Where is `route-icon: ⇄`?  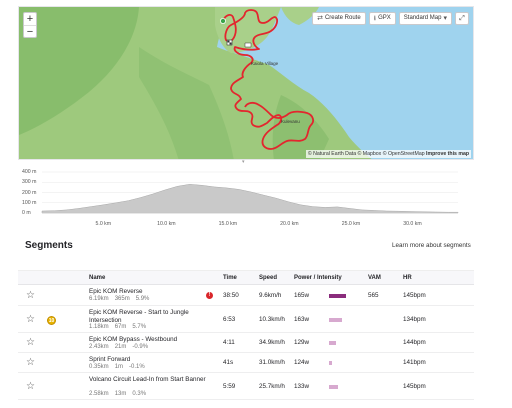 route-icon: ⇄ is located at coordinates (320, 18).